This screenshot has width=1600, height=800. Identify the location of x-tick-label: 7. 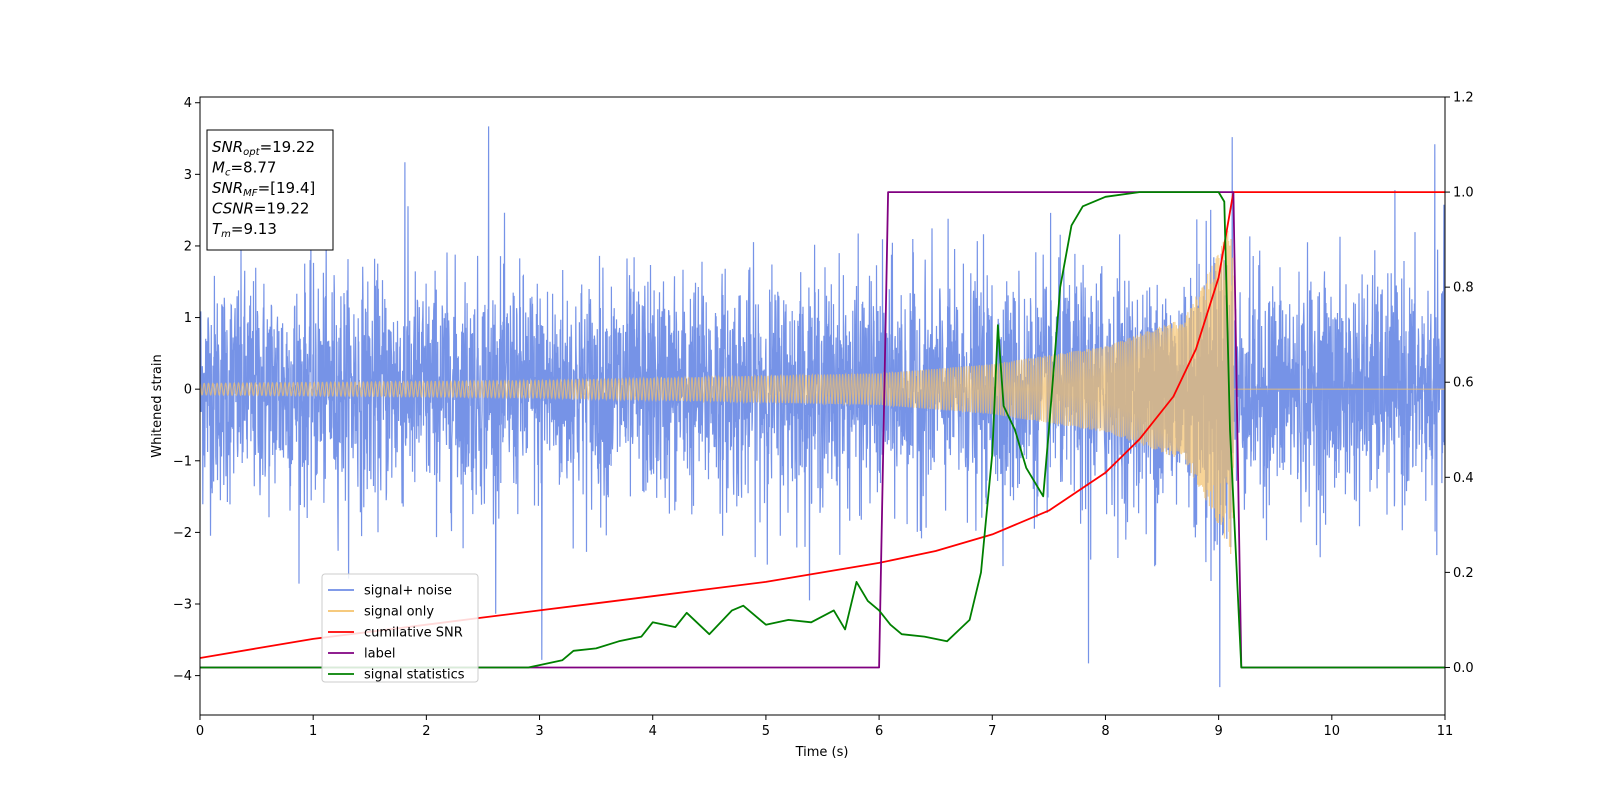
(992, 731).